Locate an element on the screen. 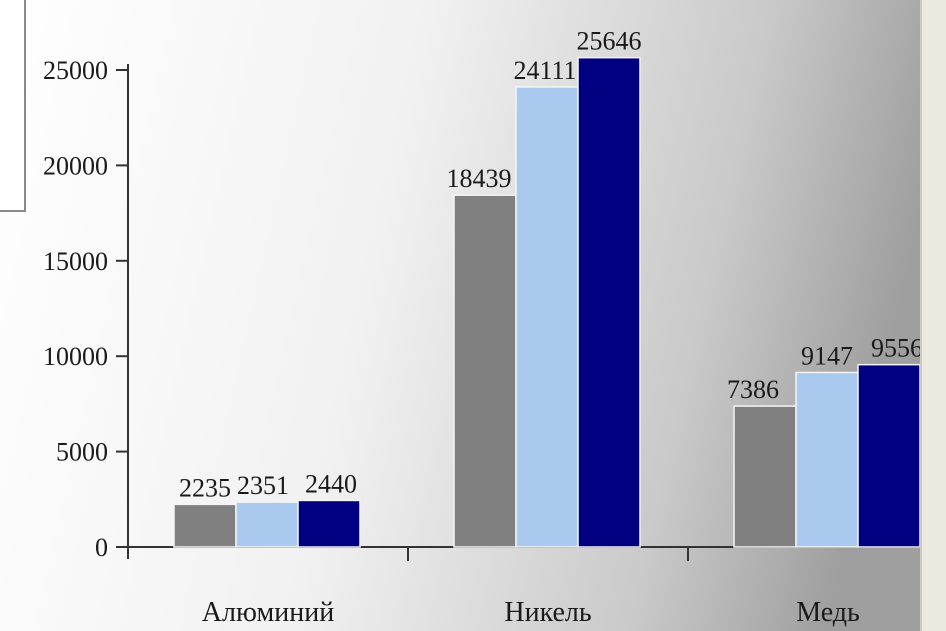 The width and height of the screenshot is (946, 631). data-label: 2235 is located at coordinates (205, 487).